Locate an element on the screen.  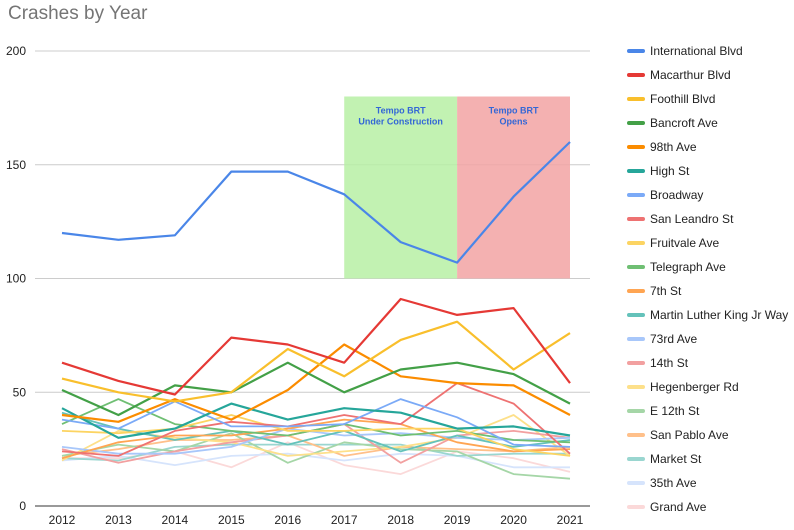
x-tick-label: 2016 is located at coordinates (287, 520).